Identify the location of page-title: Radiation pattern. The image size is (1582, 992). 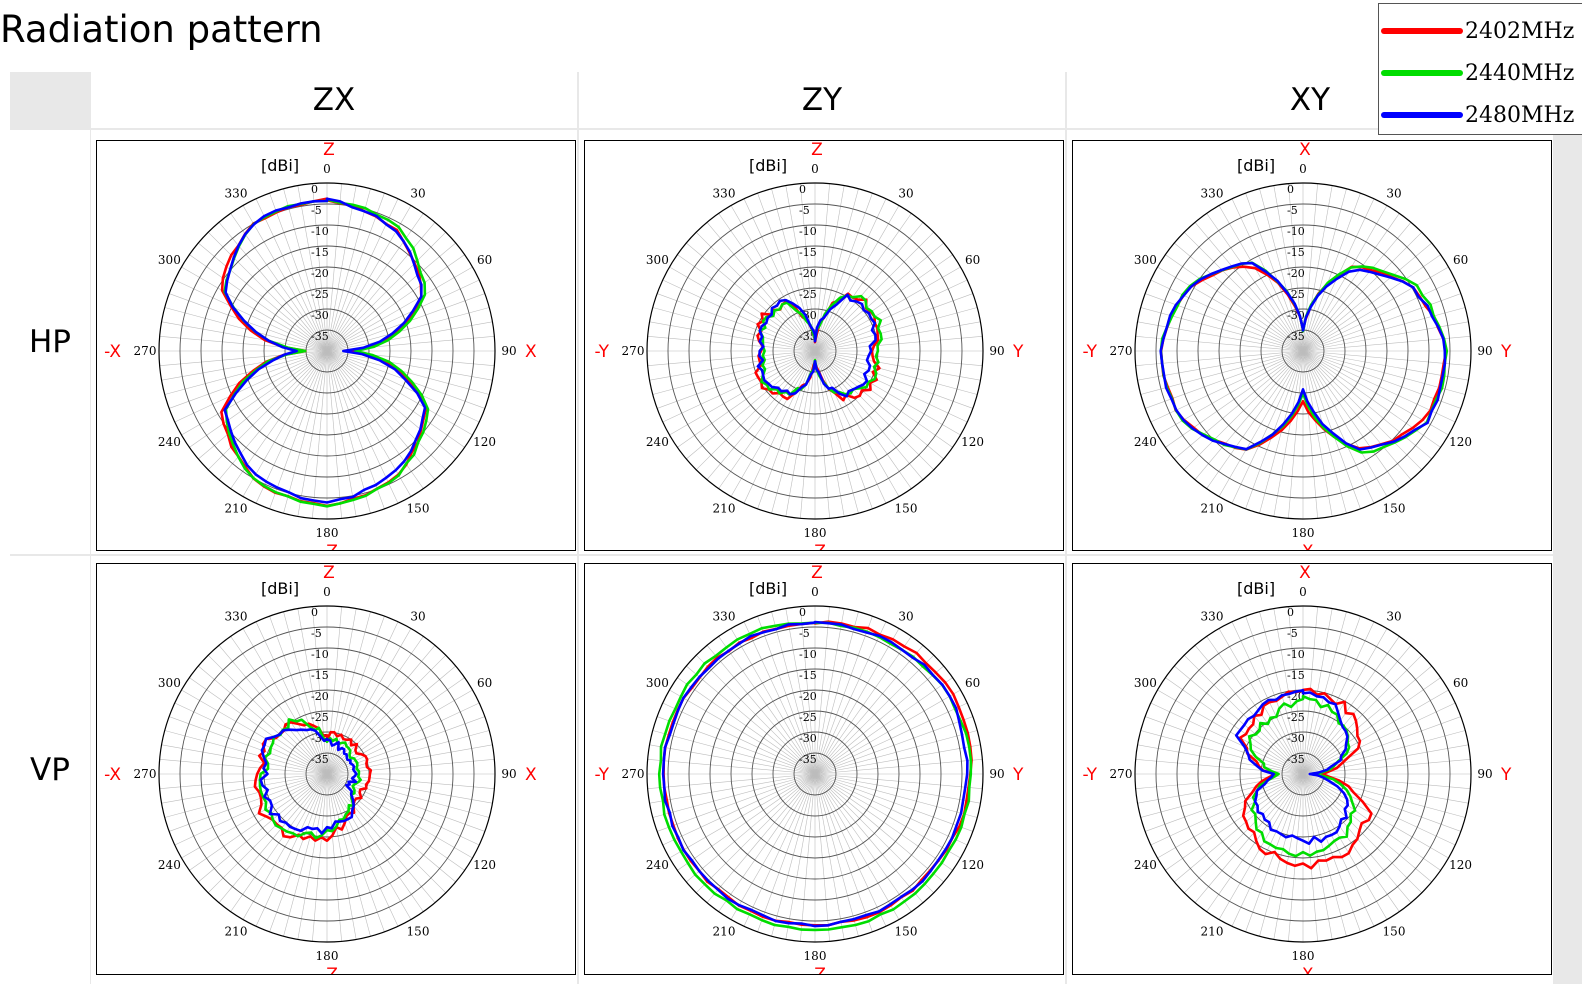
(161, 29).